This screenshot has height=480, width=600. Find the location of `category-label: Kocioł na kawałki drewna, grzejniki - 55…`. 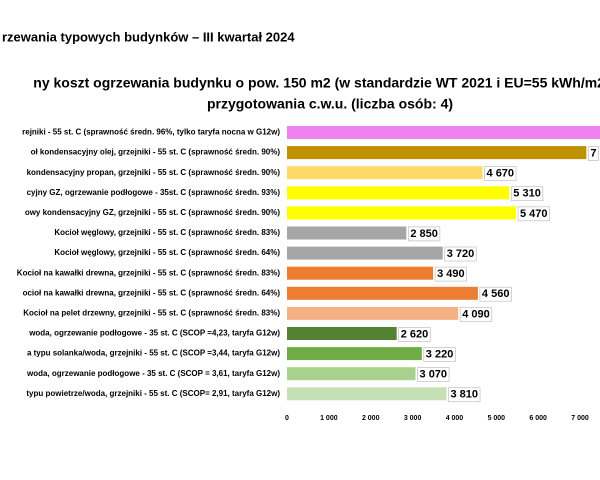

category-label: Kocioł na kawałki drewna, grzejniki - 55… is located at coordinates (149, 272).